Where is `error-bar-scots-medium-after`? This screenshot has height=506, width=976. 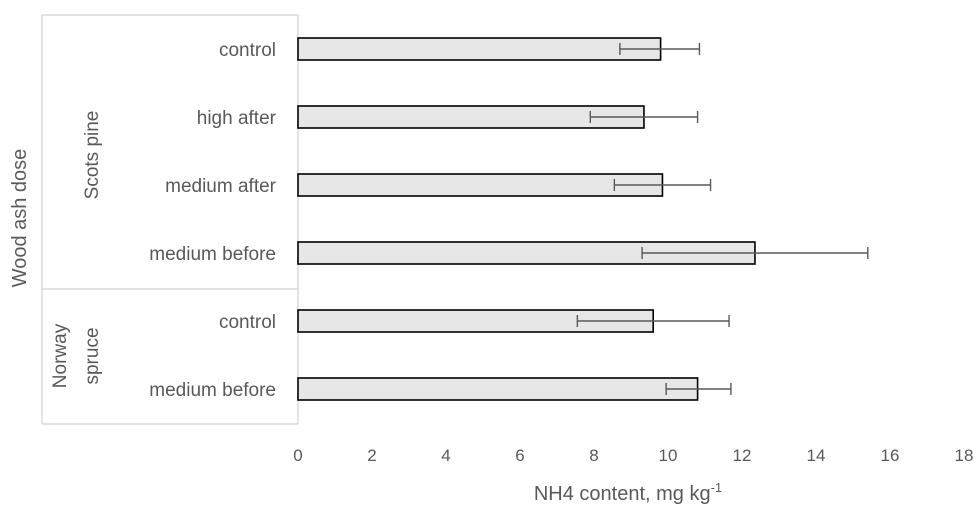 error-bar-scots-medium-after is located at coordinates (662, 185).